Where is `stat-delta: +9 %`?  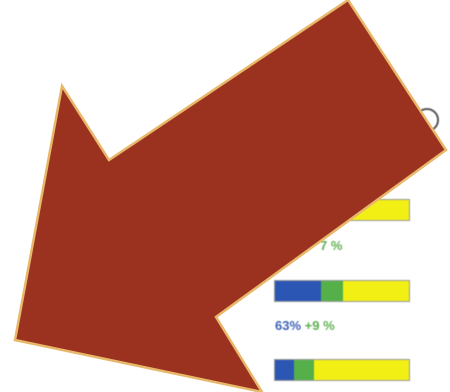 stat-delta: +9 % is located at coordinates (319, 325).